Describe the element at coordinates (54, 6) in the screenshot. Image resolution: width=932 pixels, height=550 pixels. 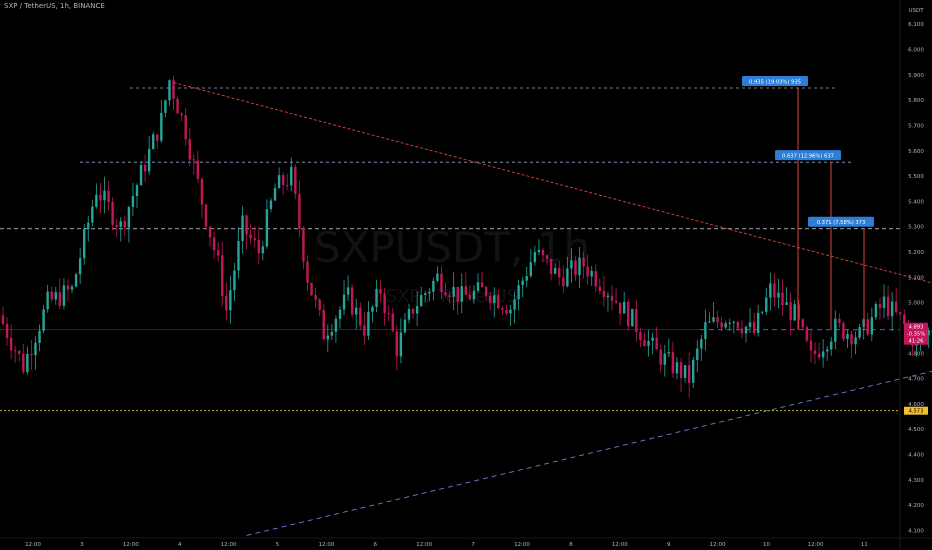
I see `chart-header-symbol: SXP / TetherUS, 1h, BINANCE` at that location.